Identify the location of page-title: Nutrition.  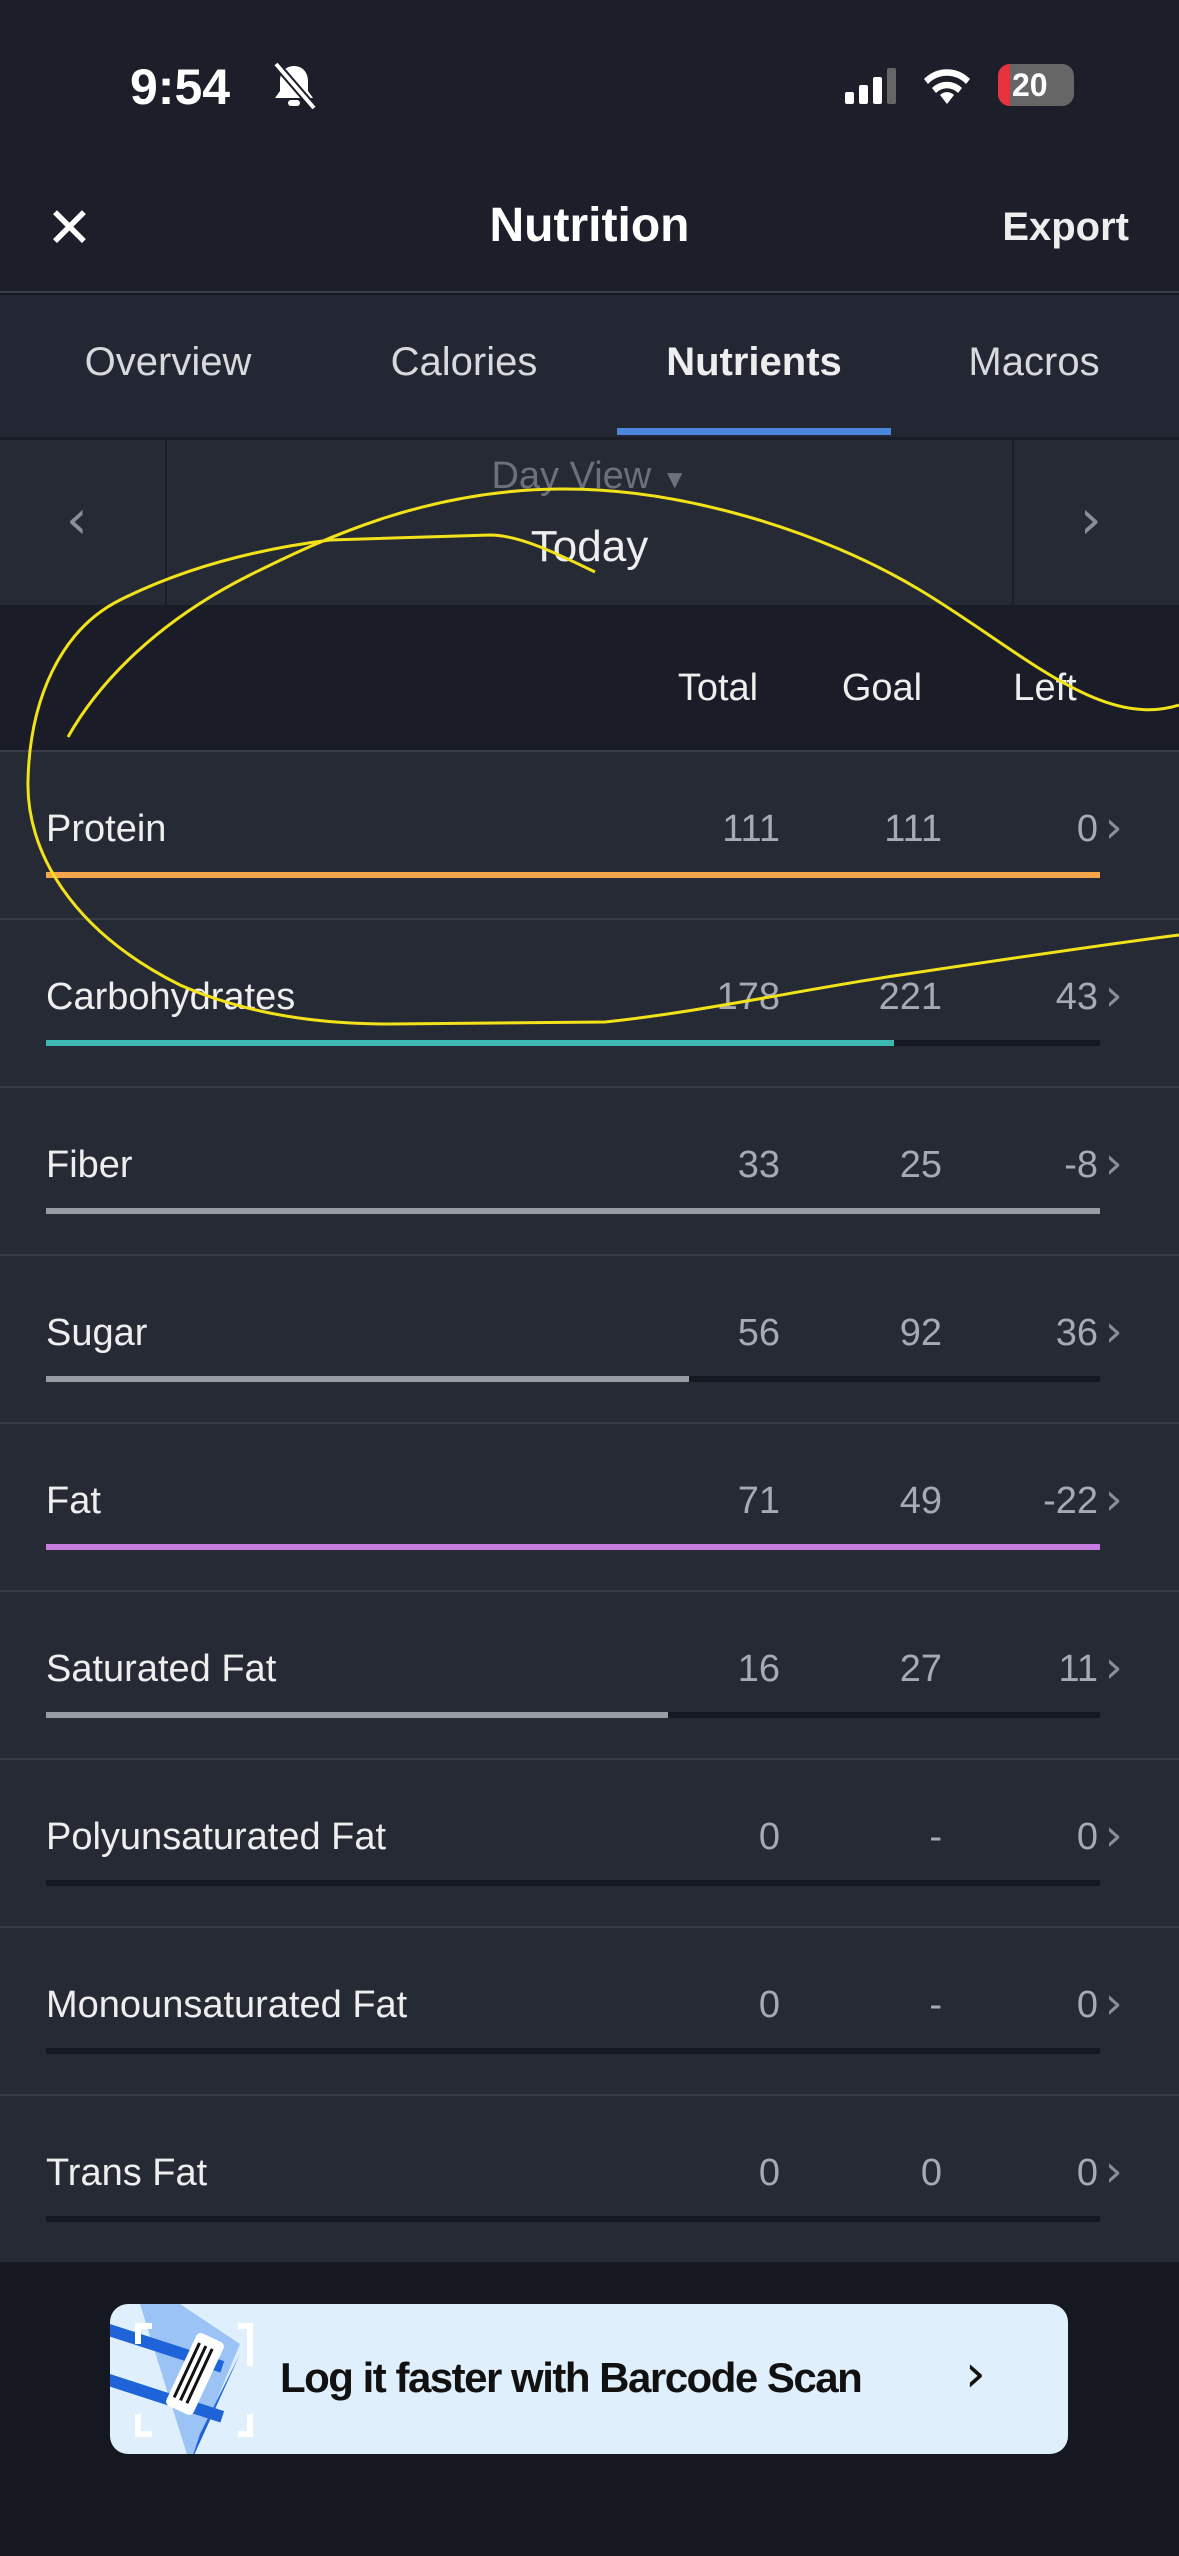
(589, 225).